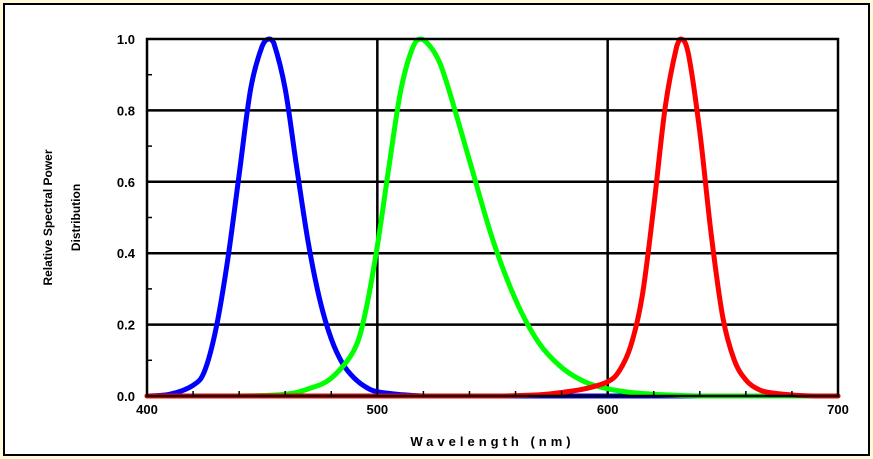 This screenshot has height=459, width=873. I want to click on y-tick-label-0.0: 0.0, so click(126, 396).